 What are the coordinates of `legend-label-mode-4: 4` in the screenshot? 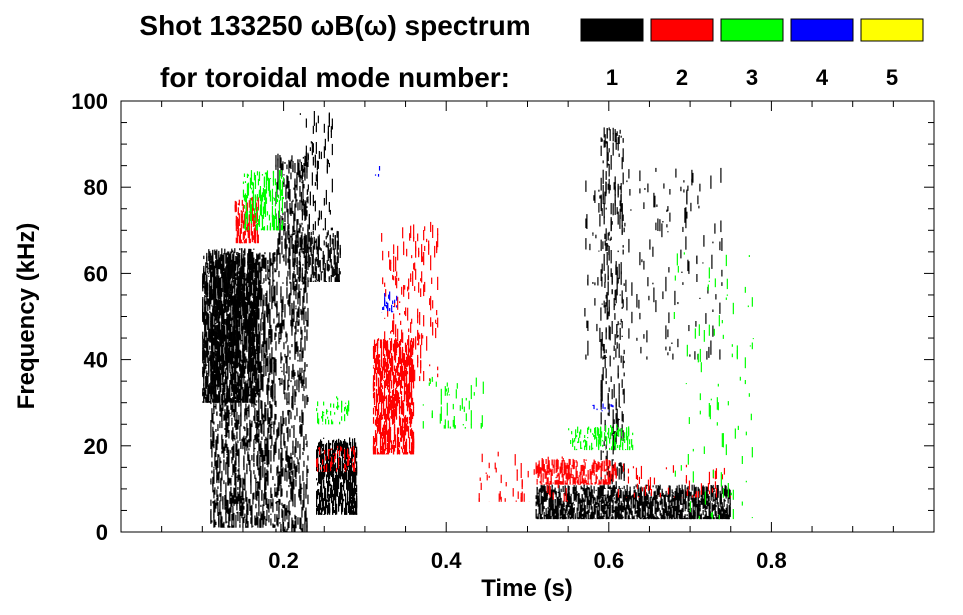 It's located at (822, 77).